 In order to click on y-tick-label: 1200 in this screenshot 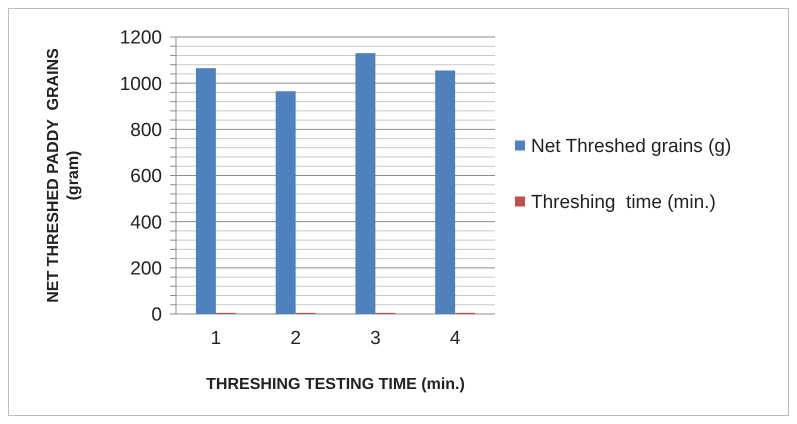, I will do `click(141, 38)`.